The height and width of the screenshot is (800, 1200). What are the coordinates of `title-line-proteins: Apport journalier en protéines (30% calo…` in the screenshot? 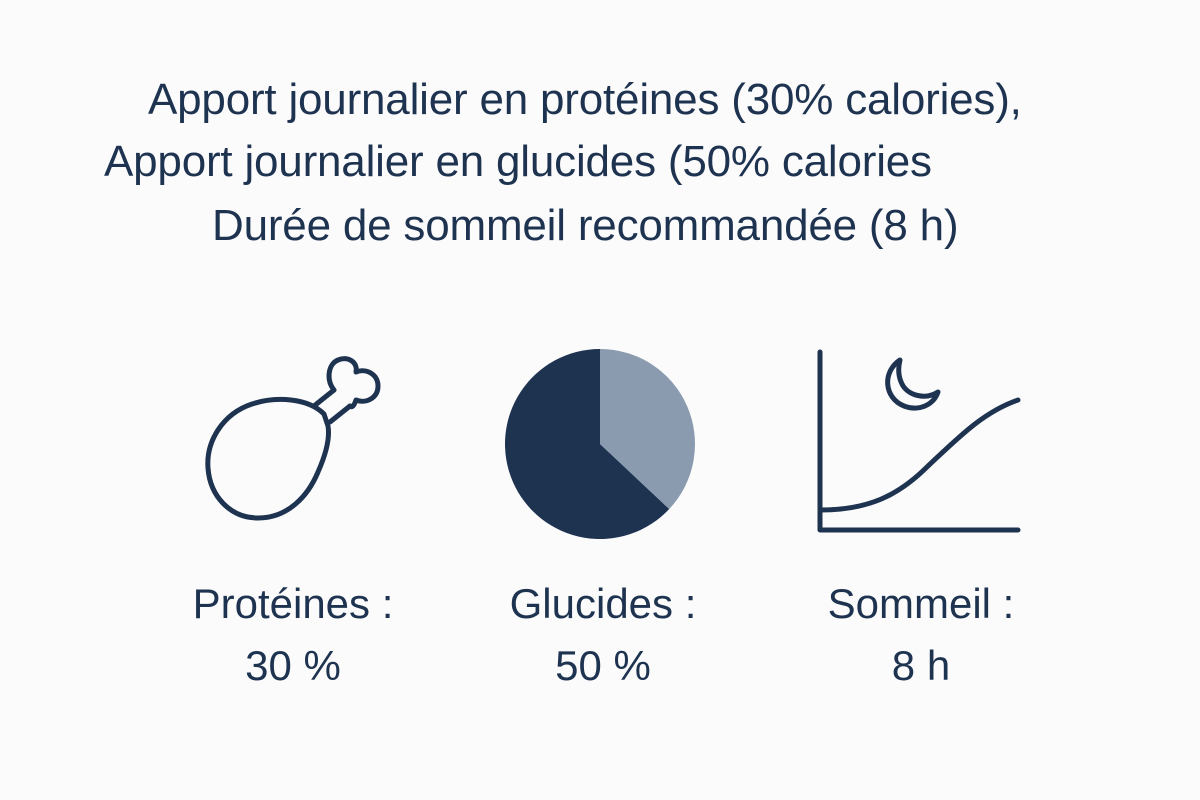 It's located at (585, 99).